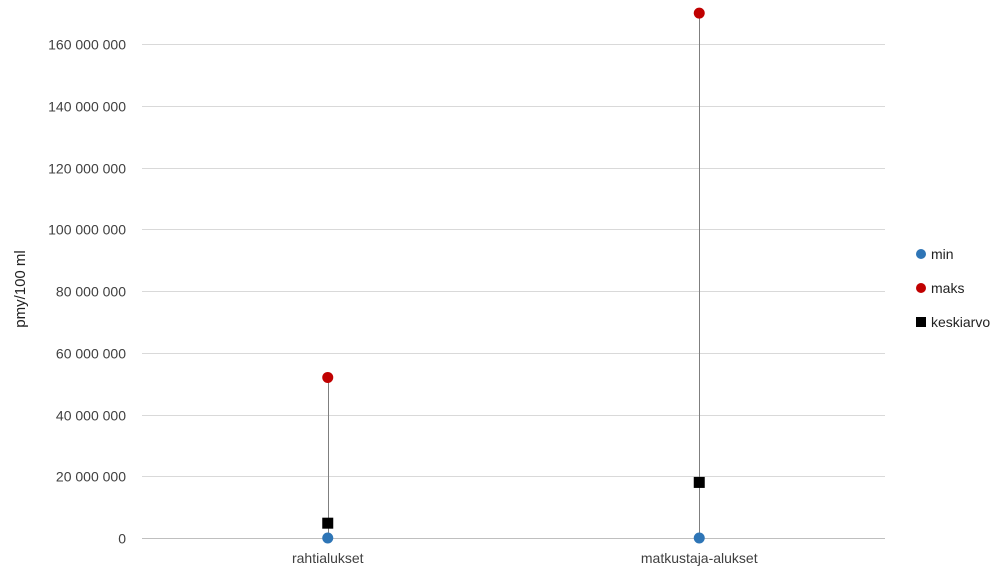  Describe the element at coordinates (91, 477) in the screenshot. I see `y-tick-label: 20 000 000` at that location.